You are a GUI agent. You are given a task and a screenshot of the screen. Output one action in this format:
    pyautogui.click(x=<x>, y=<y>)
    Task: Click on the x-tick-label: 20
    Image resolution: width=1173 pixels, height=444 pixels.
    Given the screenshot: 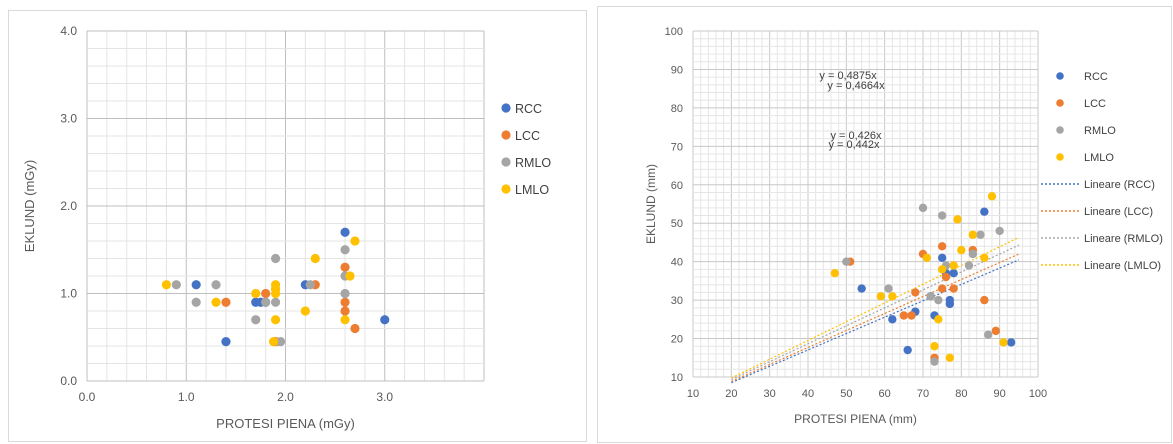 What is the action you would take?
    pyautogui.click(x=731, y=394)
    